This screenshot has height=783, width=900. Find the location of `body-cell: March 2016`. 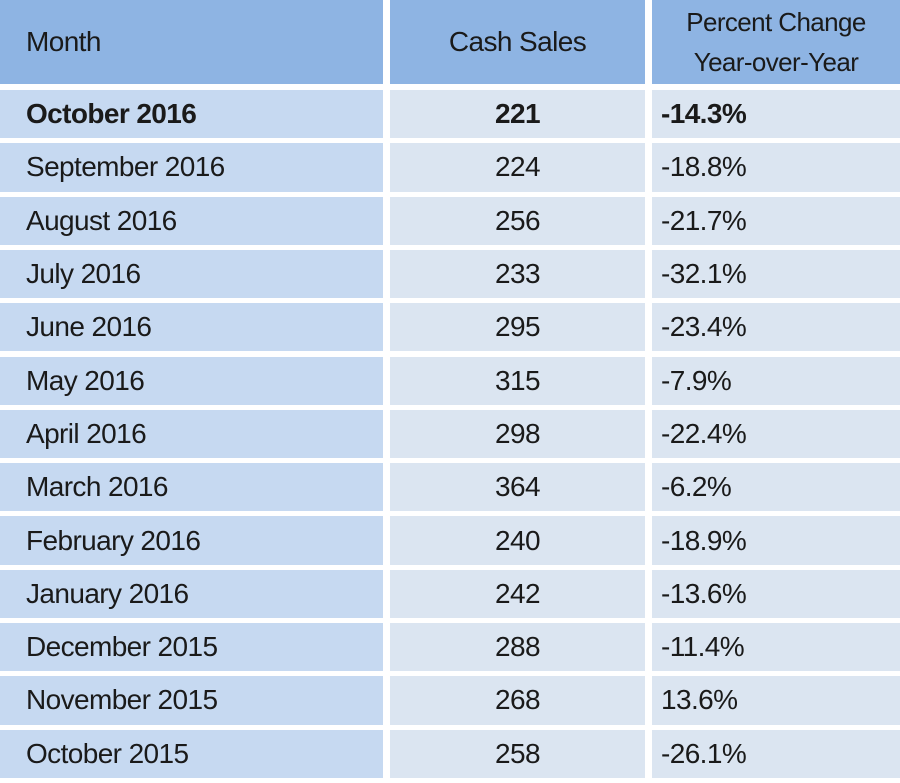

body-cell: March 2016 is located at coordinates (191, 487).